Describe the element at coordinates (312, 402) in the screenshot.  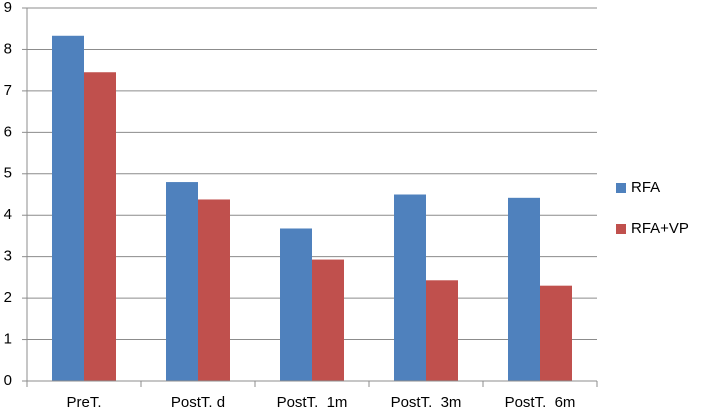
I see `x-tick-label: PostT. 1m` at that location.